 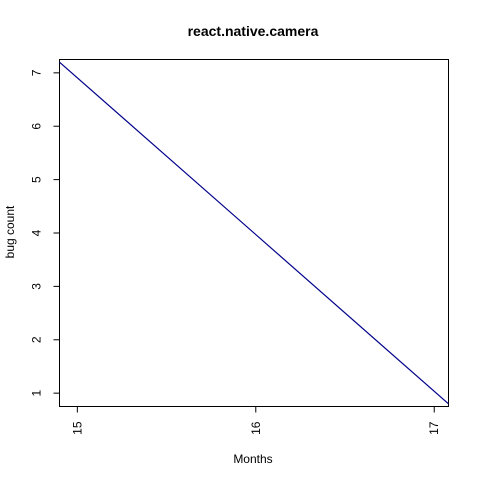 I want to click on y-tick-label: 7, so click(x=37, y=72).